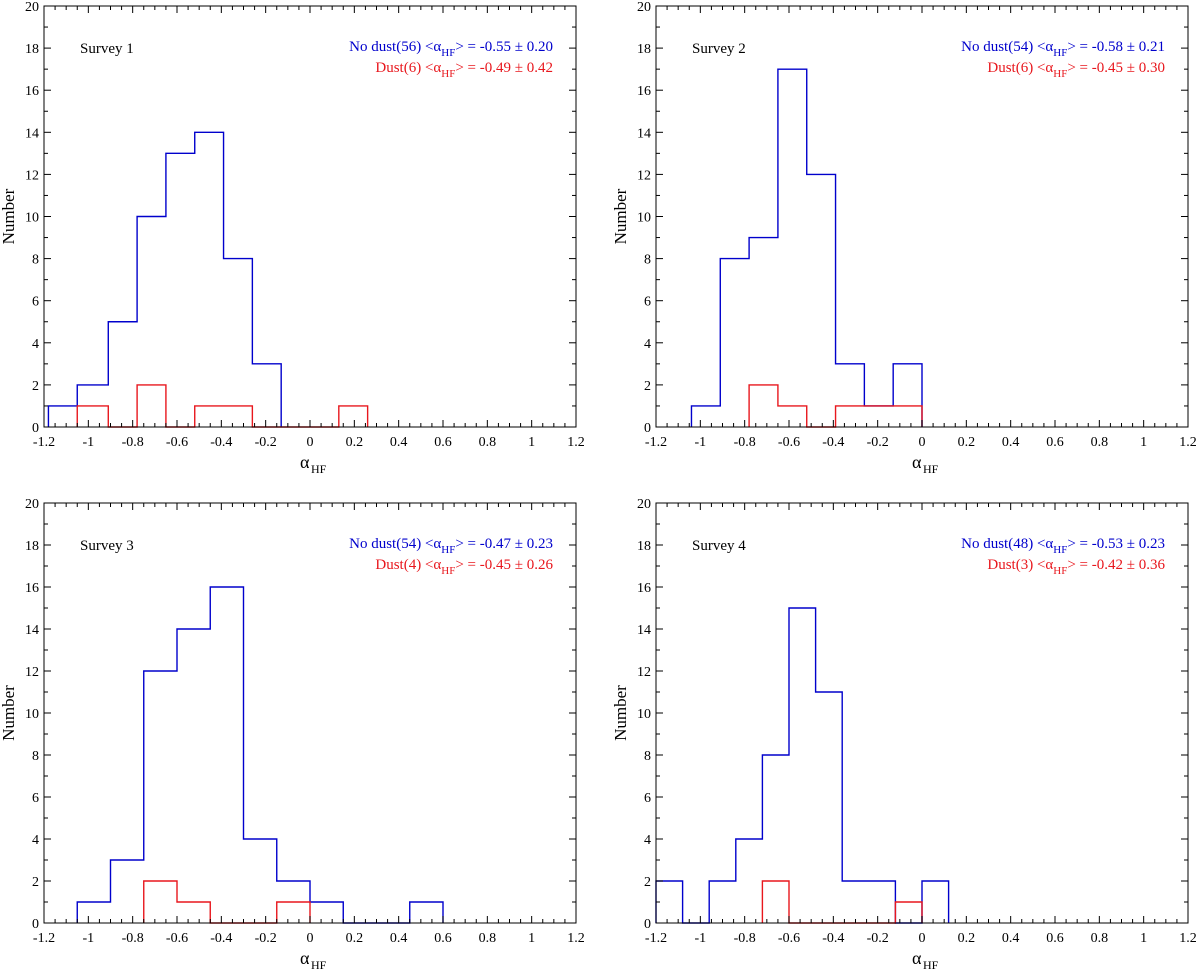 The height and width of the screenshot is (978, 1200). Describe the element at coordinates (107, 49) in the screenshot. I see `panel-title: Survey 1` at that location.